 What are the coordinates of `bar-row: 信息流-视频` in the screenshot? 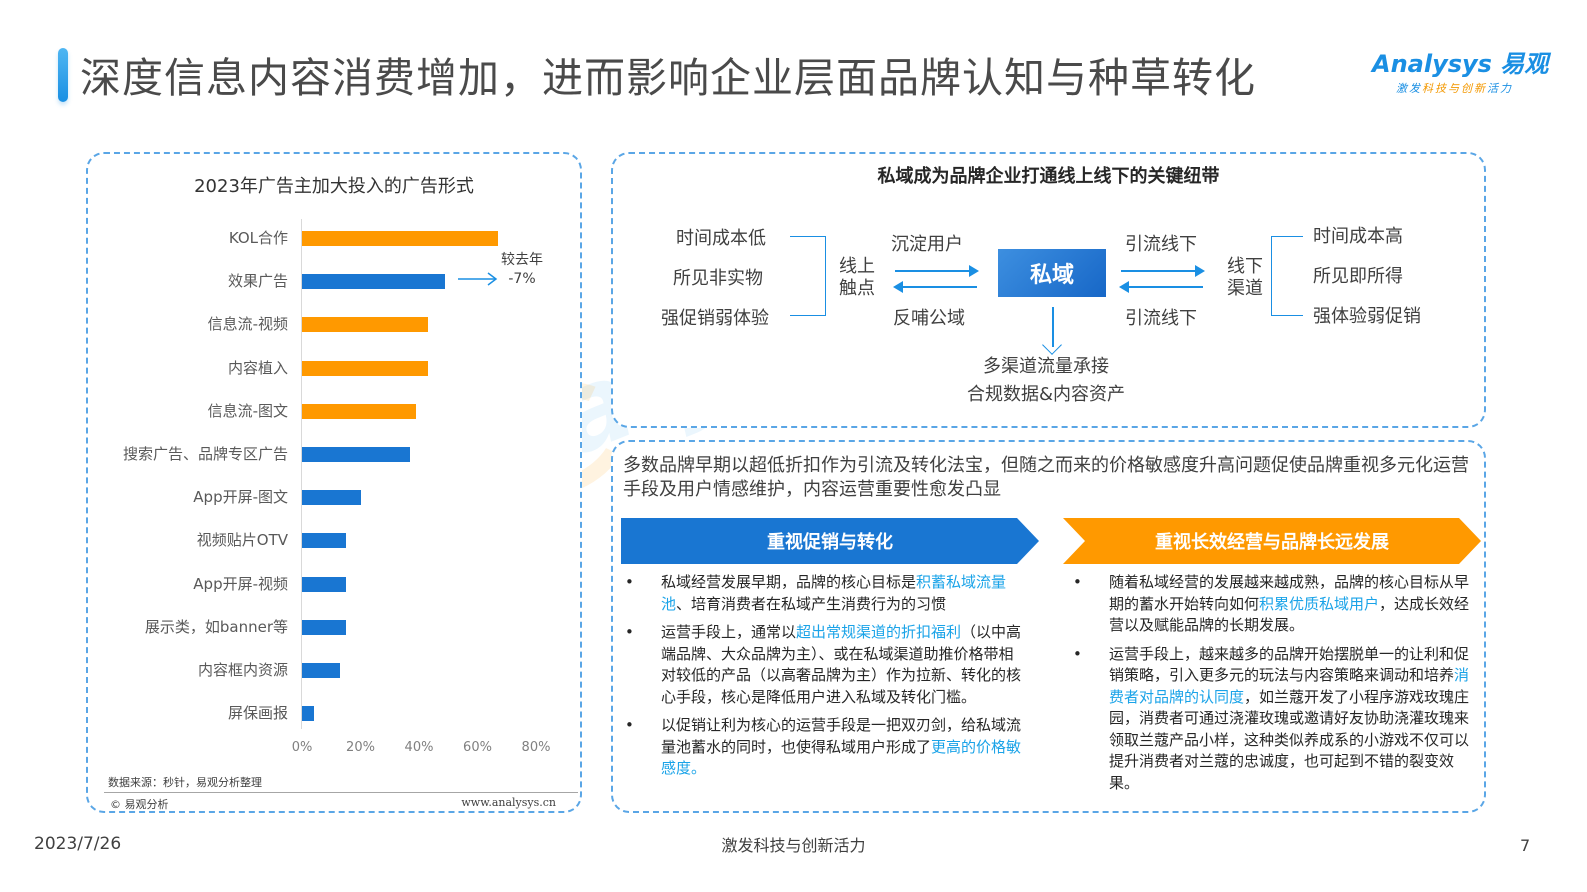 It's located at (333, 324).